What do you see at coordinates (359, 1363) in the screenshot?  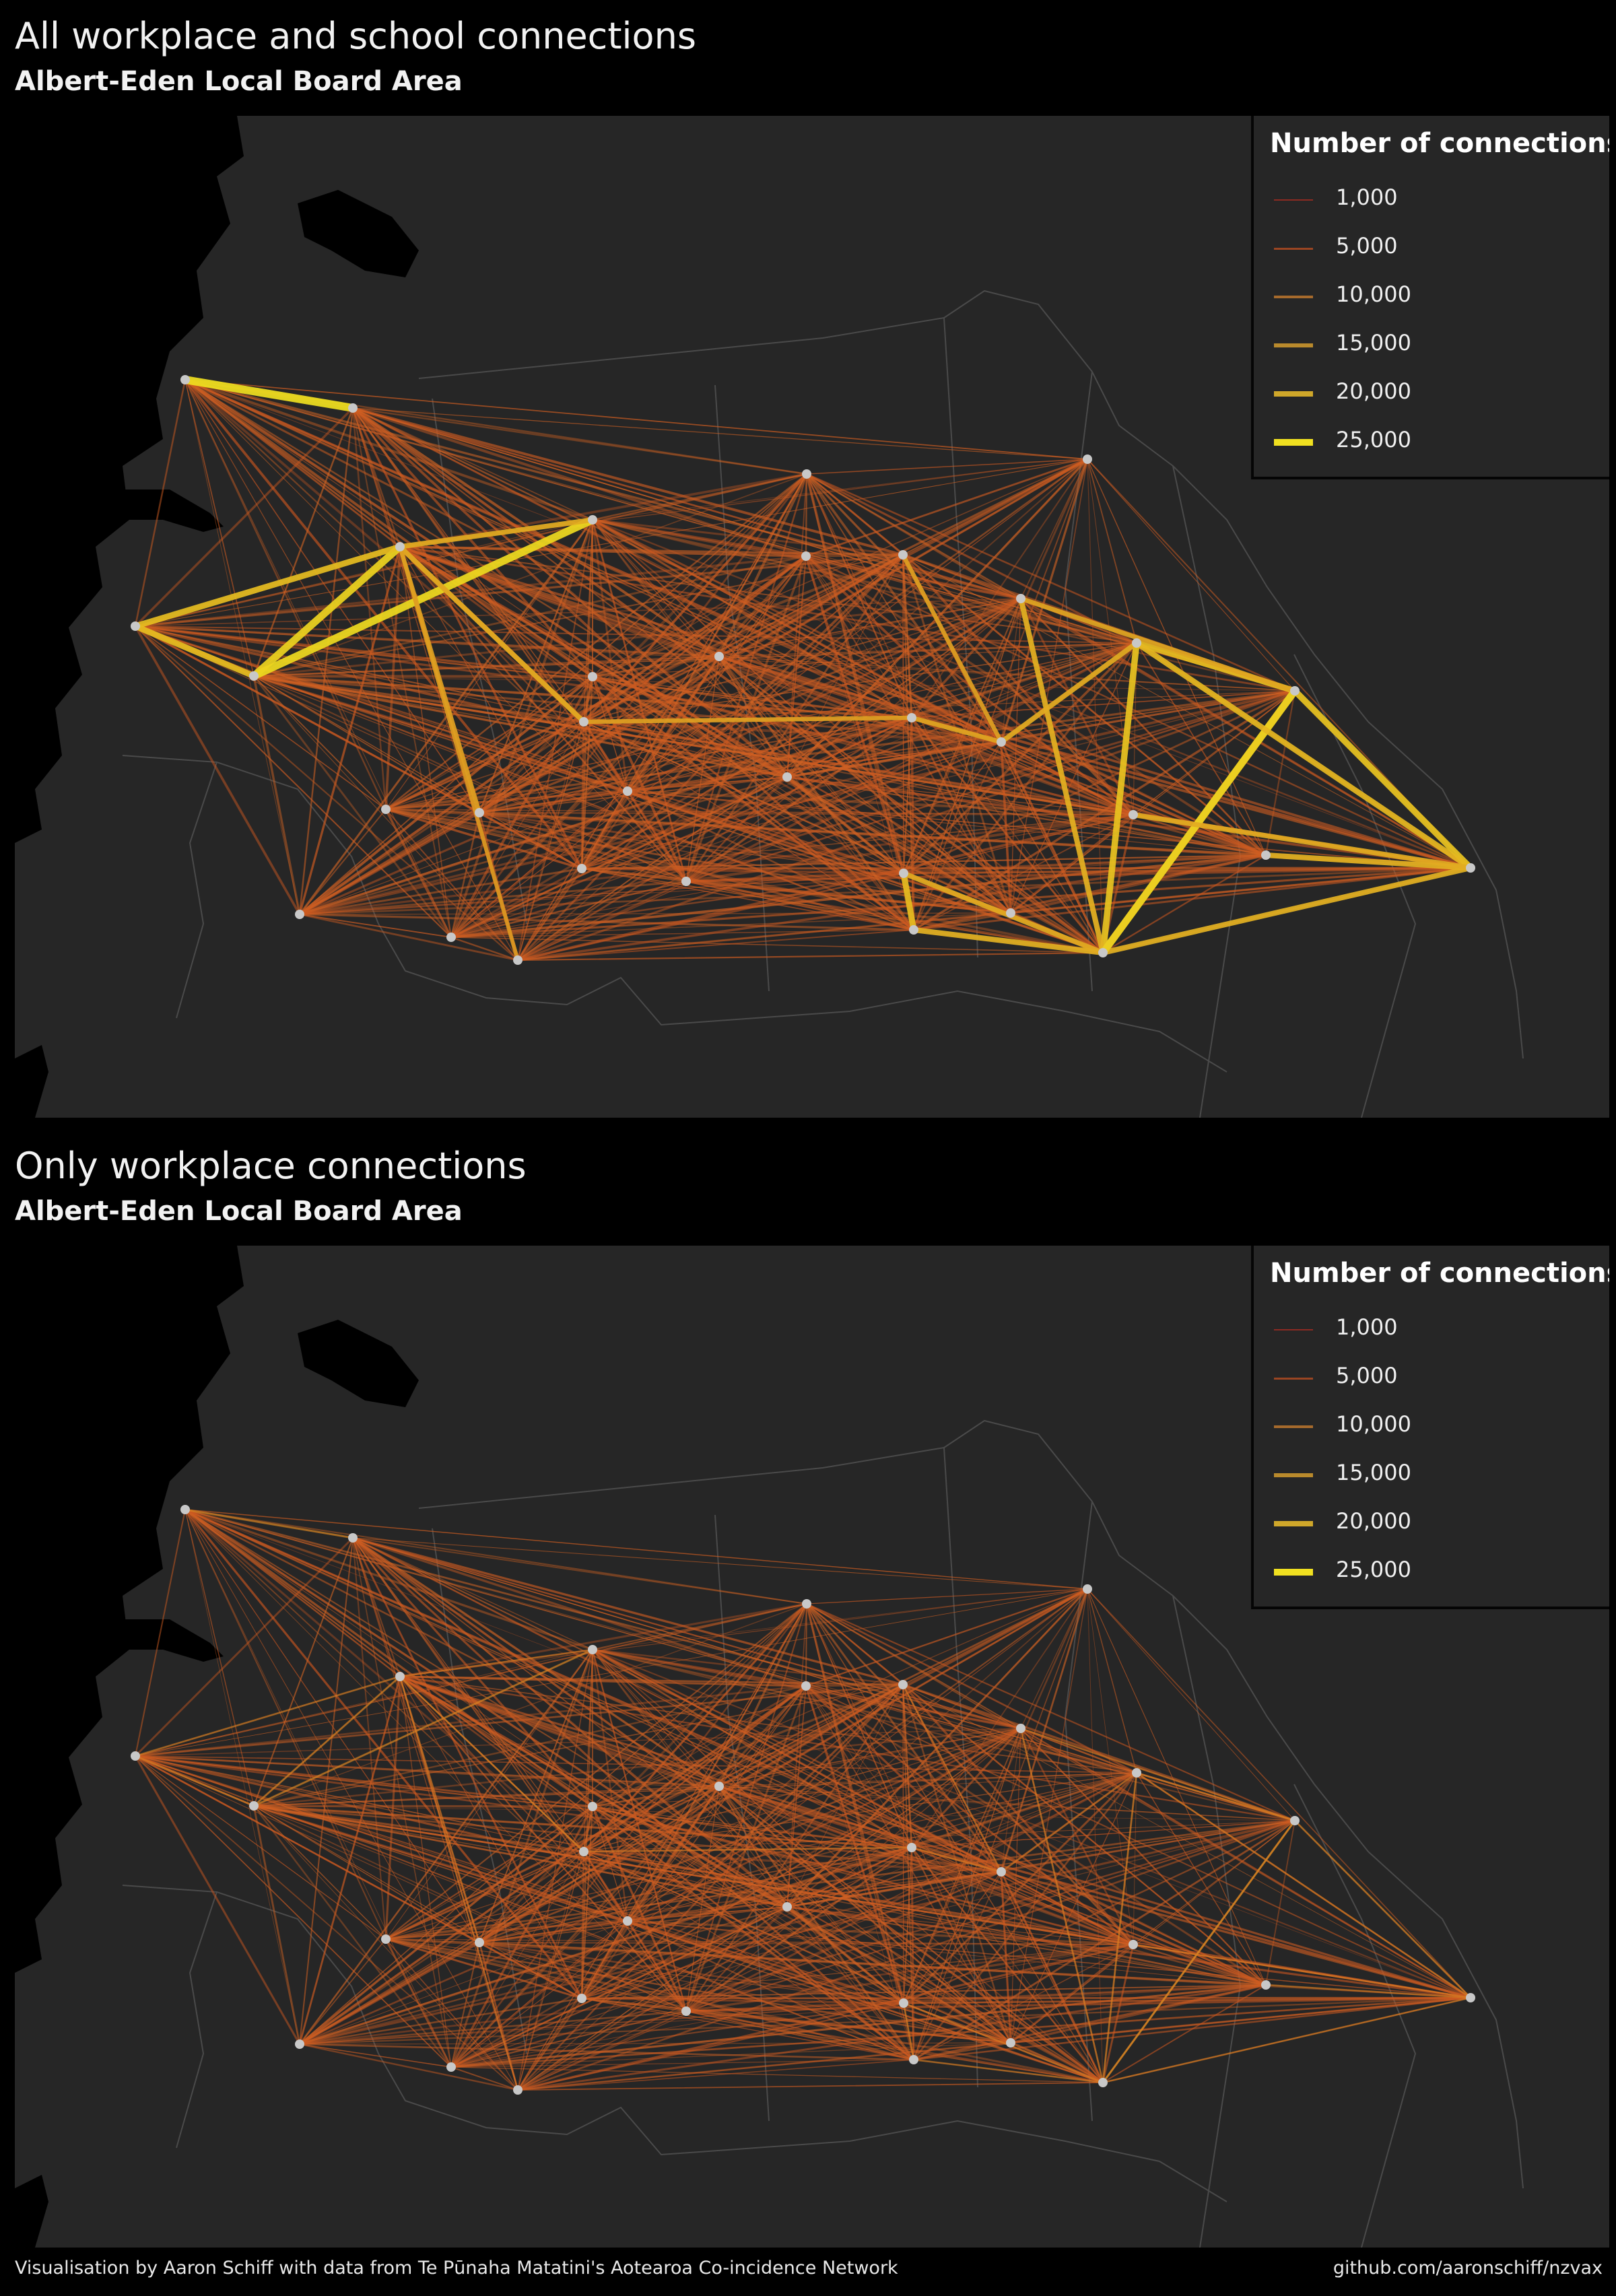 I see `harbour-inlet` at bounding box center [359, 1363].